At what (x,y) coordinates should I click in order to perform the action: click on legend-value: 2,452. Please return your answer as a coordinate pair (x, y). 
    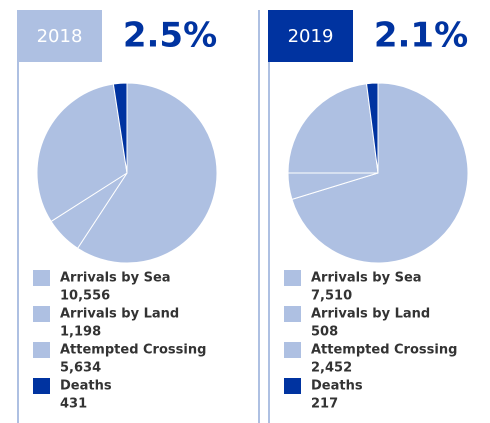
    Looking at the image, I should click on (331, 368).